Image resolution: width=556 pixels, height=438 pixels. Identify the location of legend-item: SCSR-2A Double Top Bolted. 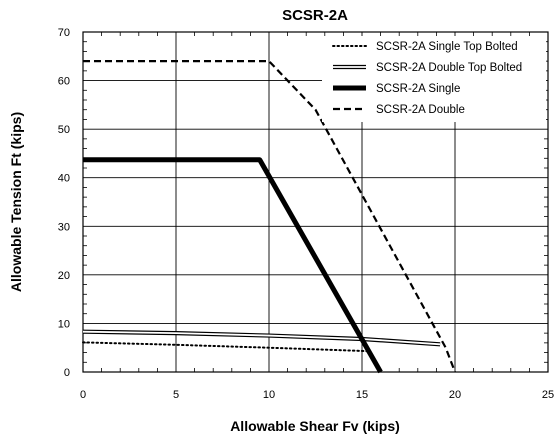
(427, 68).